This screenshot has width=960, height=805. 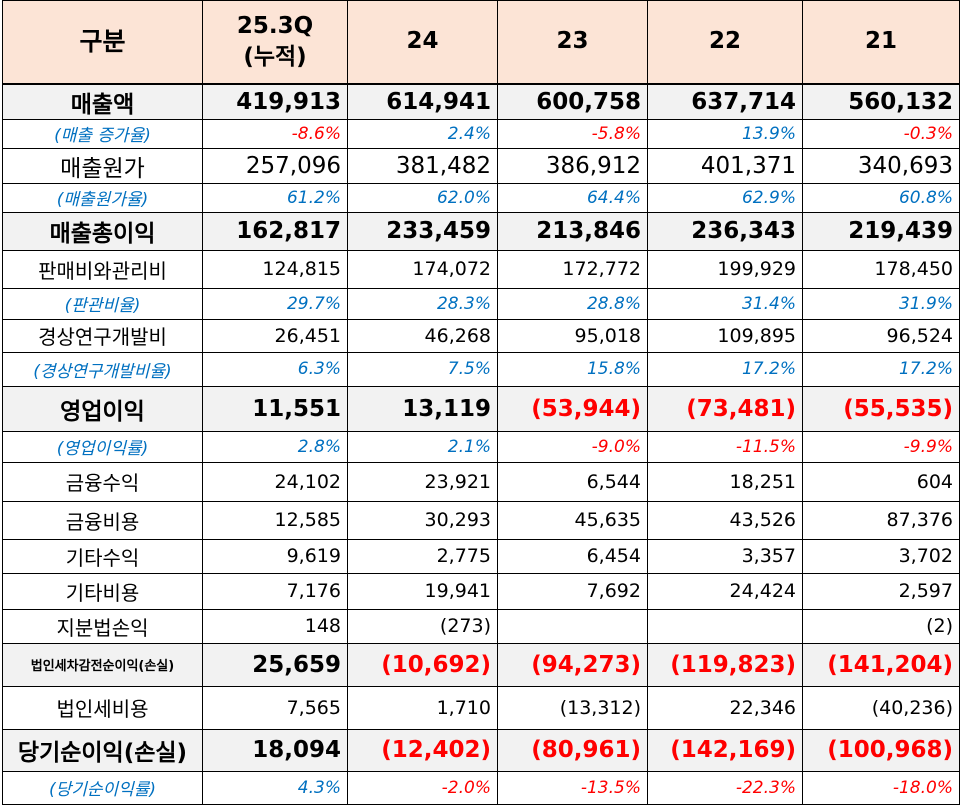 What do you see at coordinates (422, 369) in the screenshot?
I see `value-cell: 7.5%` at bounding box center [422, 369].